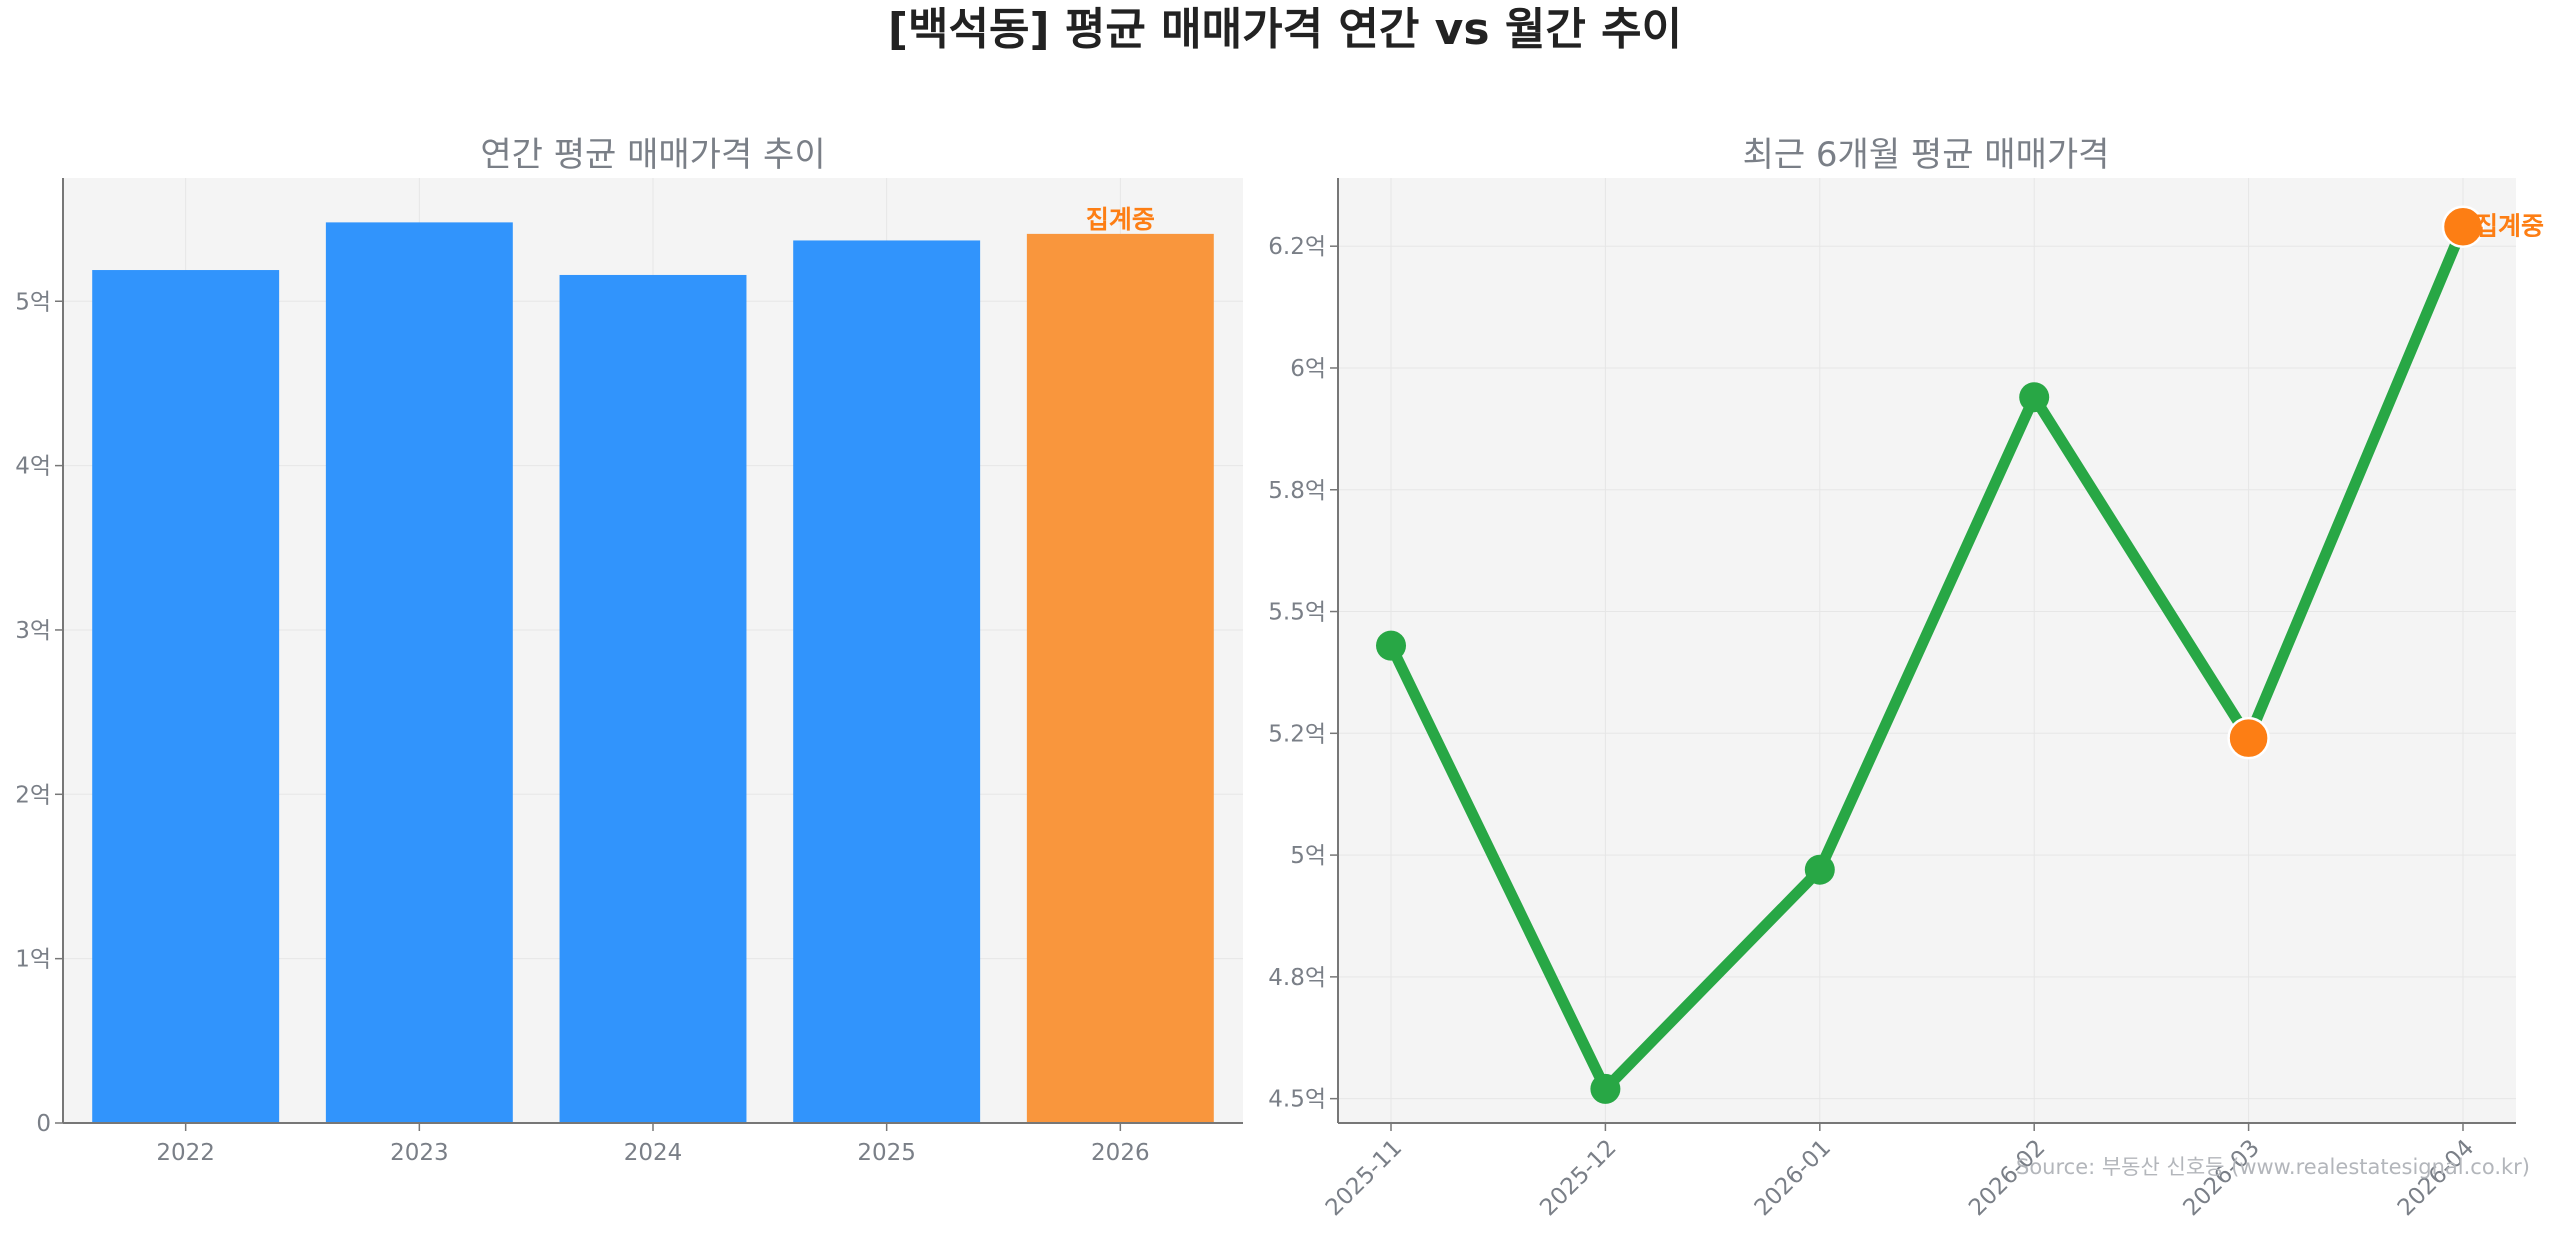 The image size is (2560, 1235). I want to click on y-tick-label: 0, so click(43, 1124).